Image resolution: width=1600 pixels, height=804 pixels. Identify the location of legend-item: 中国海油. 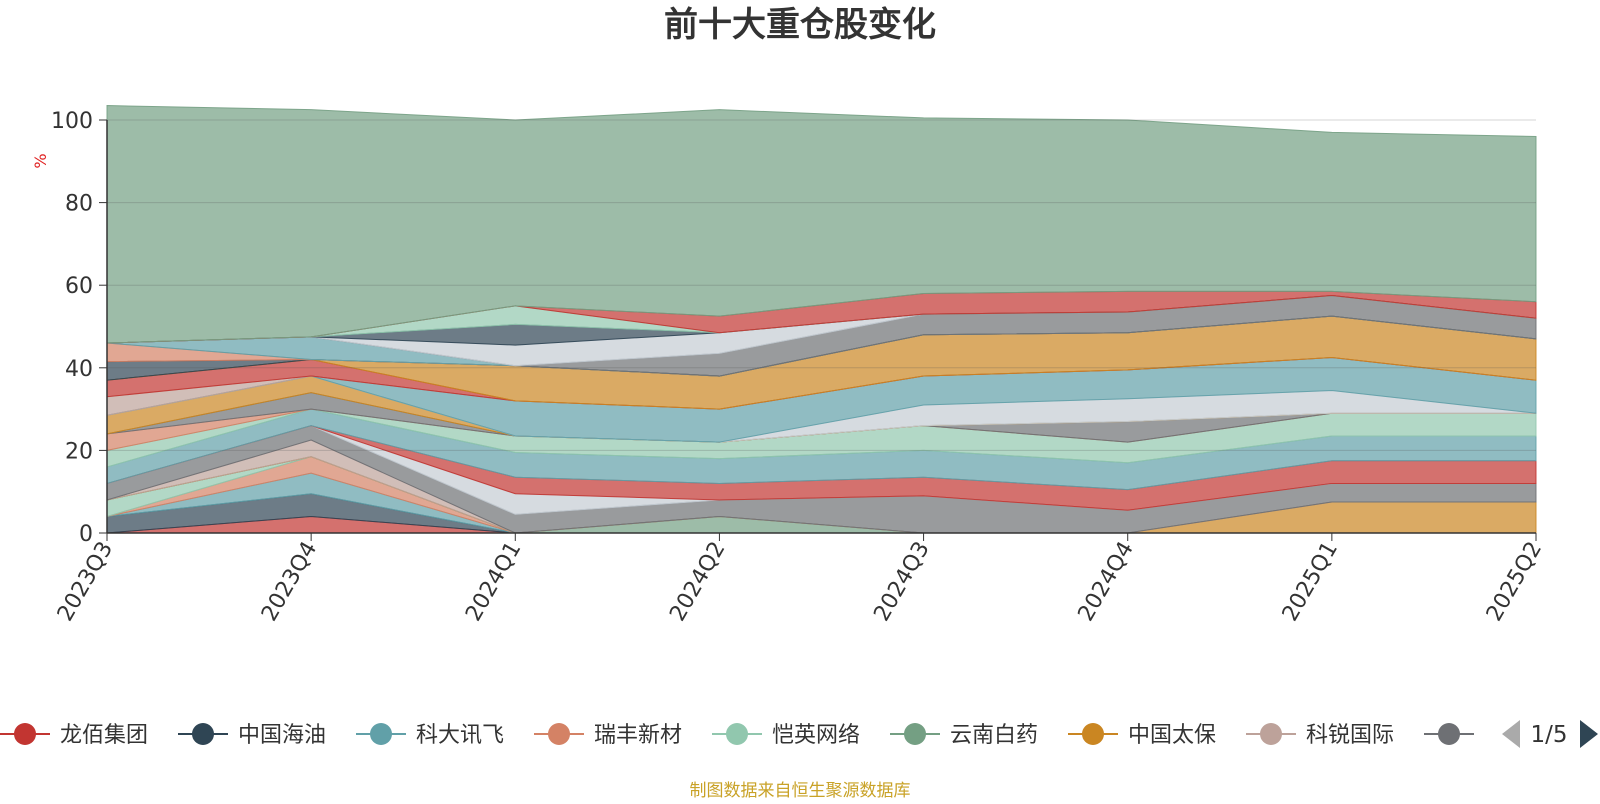
(252, 735).